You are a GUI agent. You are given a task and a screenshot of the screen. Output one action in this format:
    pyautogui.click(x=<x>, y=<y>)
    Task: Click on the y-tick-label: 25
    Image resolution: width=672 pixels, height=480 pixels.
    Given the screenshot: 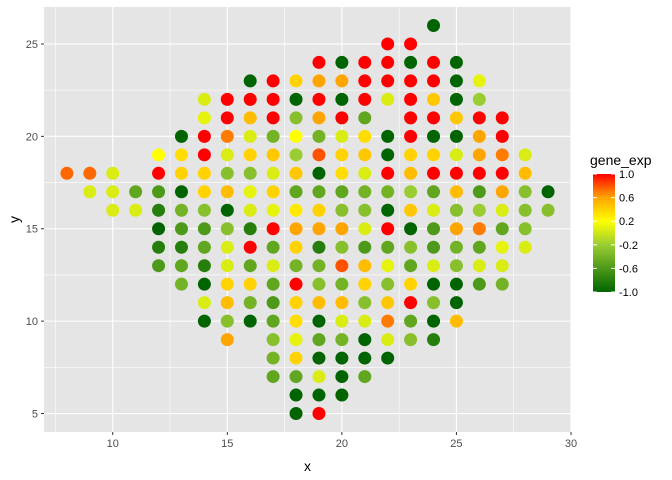 What is the action you would take?
    pyautogui.click(x=32, y=45)
    